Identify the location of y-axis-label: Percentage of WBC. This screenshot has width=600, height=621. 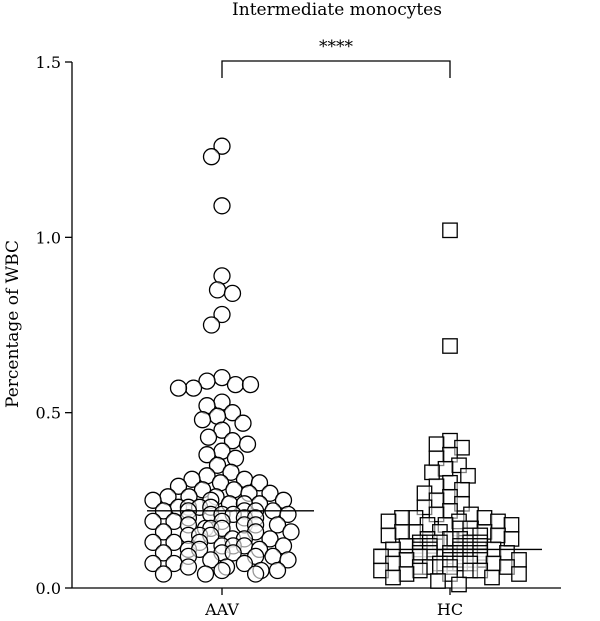
(13, 324).